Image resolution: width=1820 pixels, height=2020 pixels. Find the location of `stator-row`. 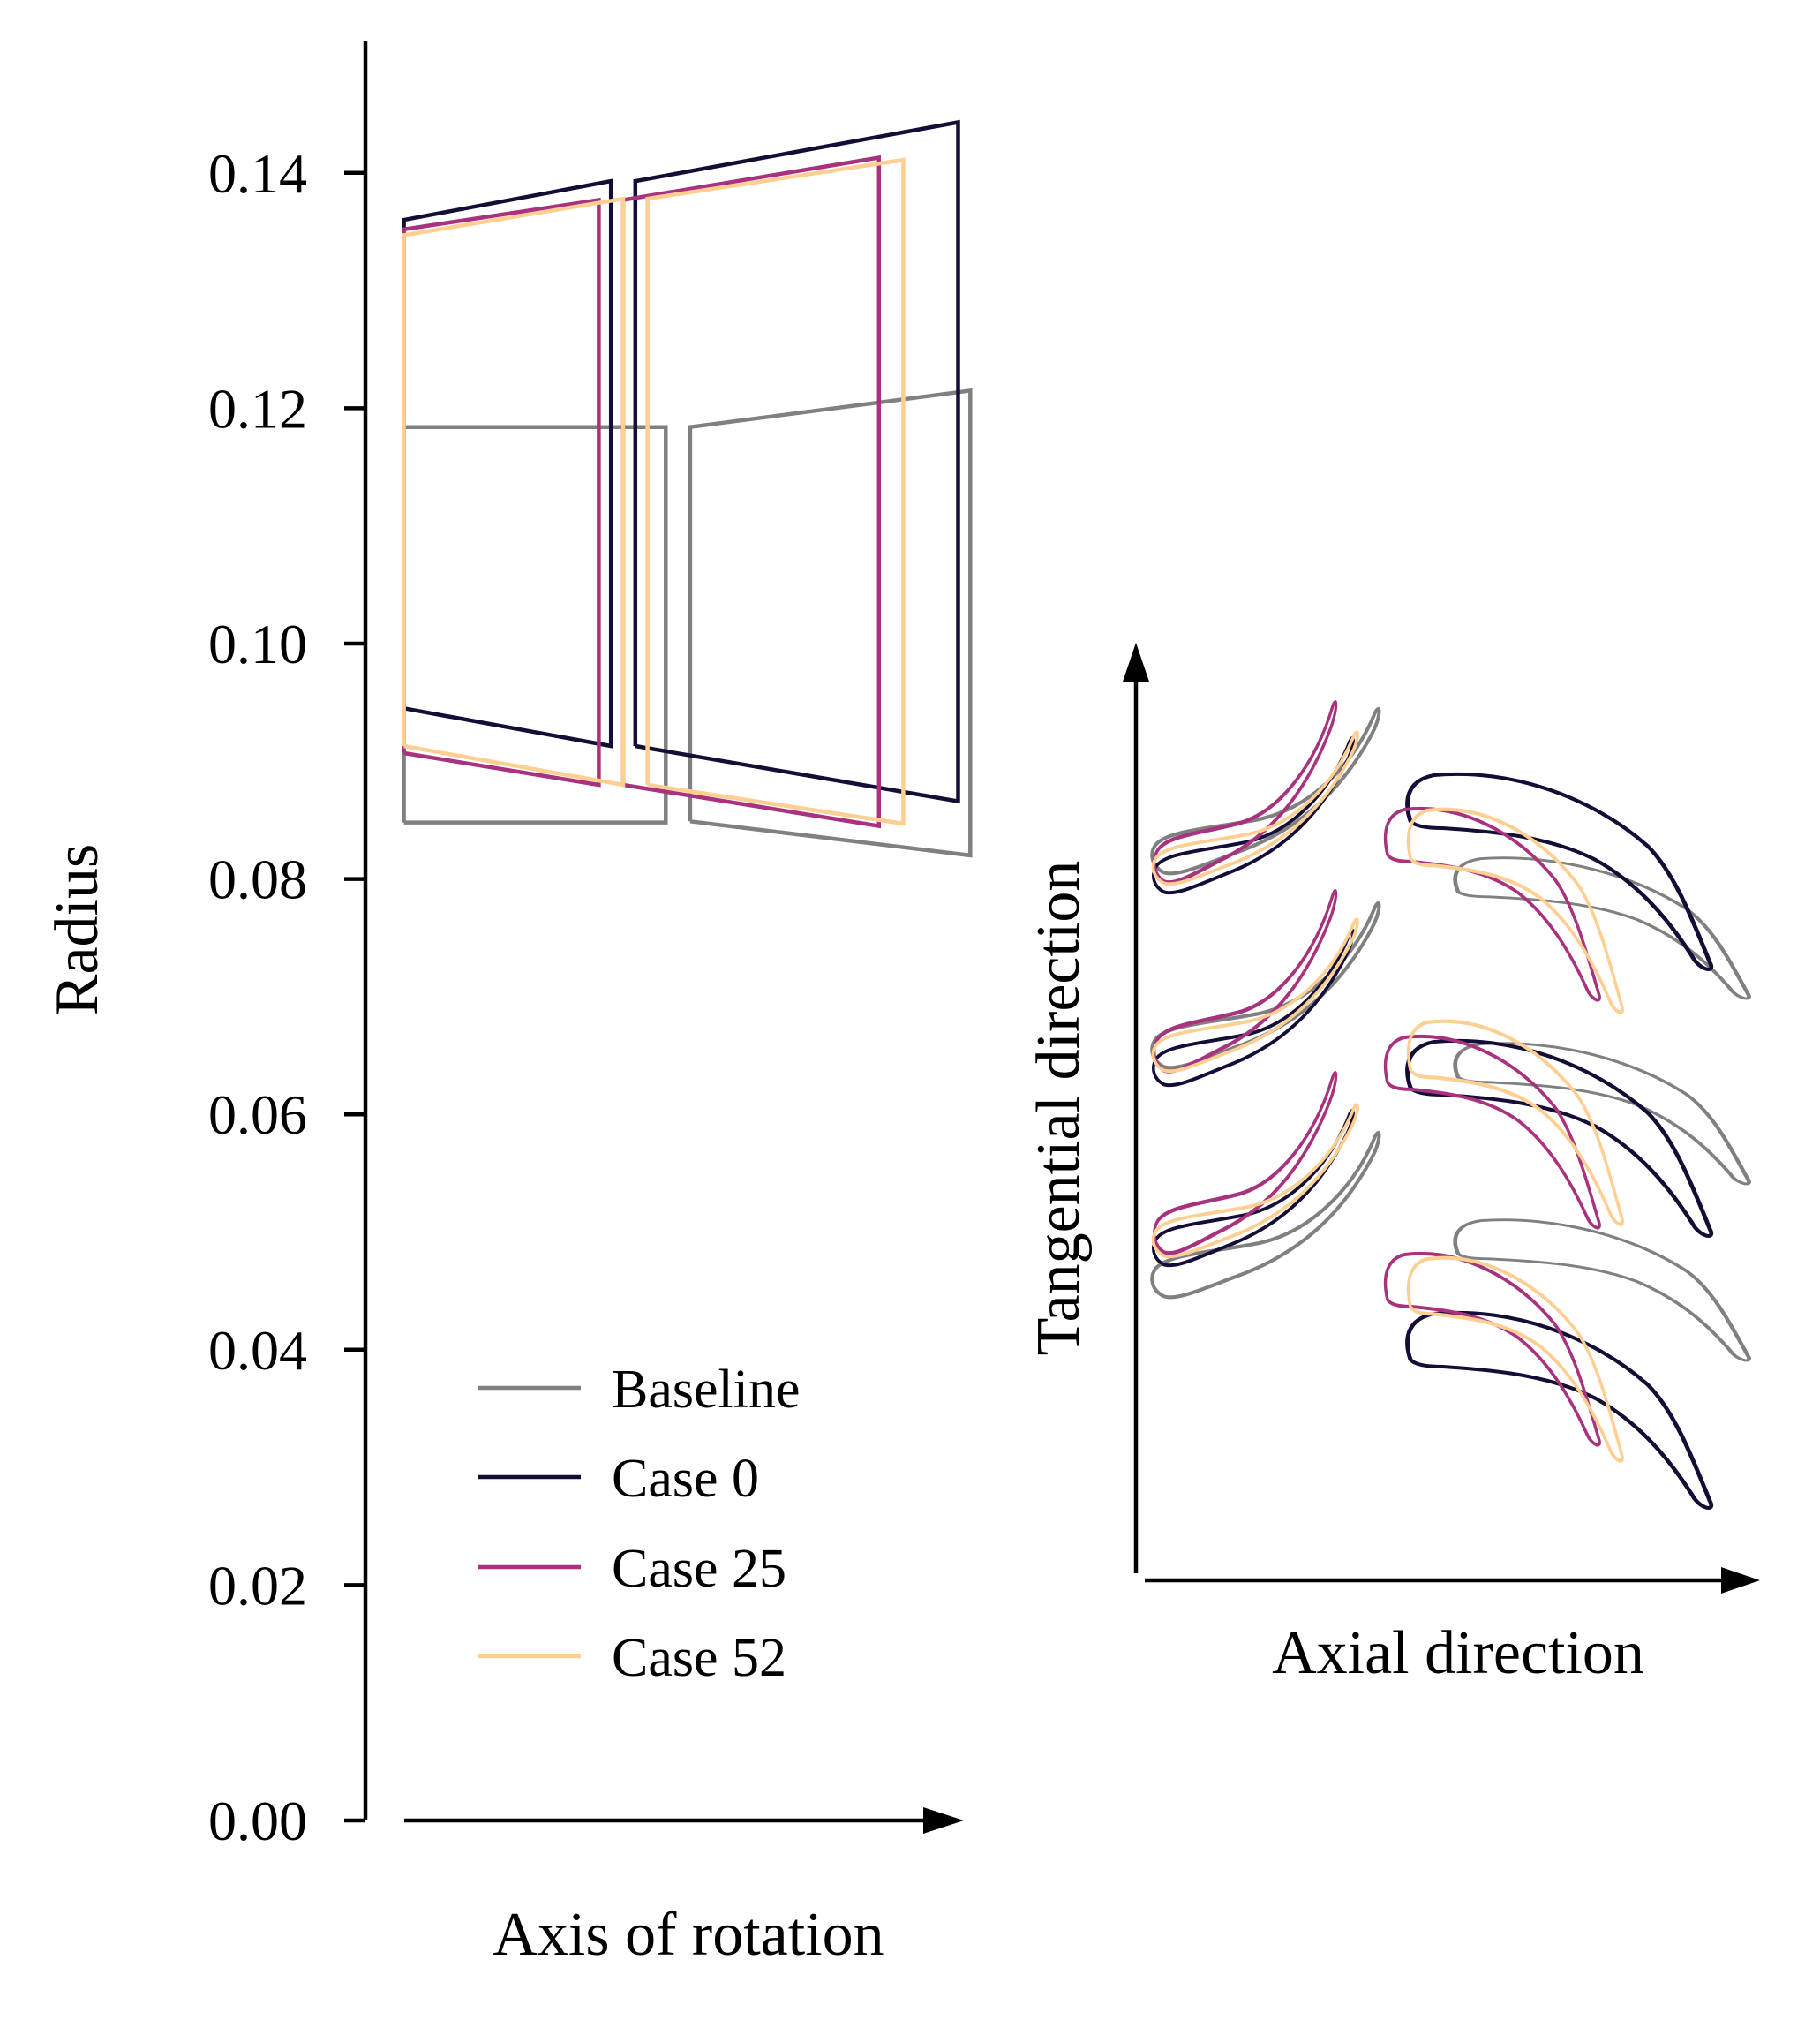

stator-row is located at coordinates (1265, 999).